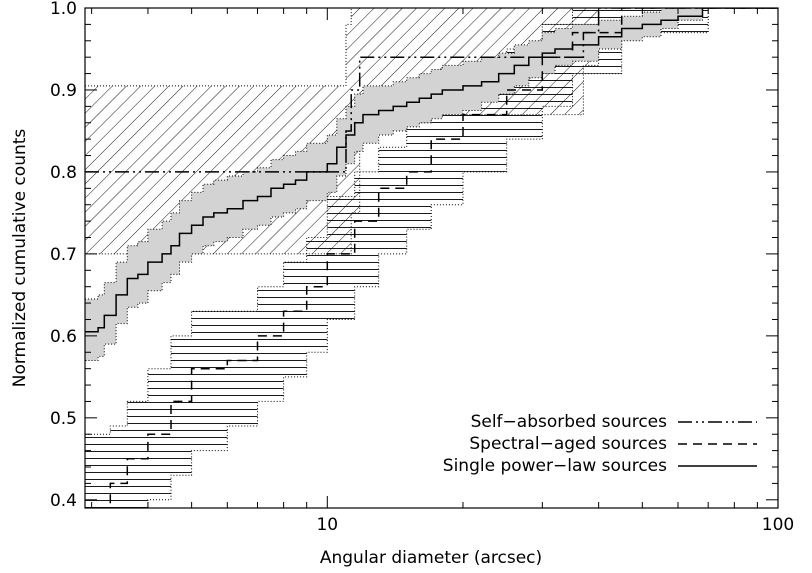  Describe the element at coordinates (63, 255) in the screenshot. I see `y-tick-label: 0.7` at that location.